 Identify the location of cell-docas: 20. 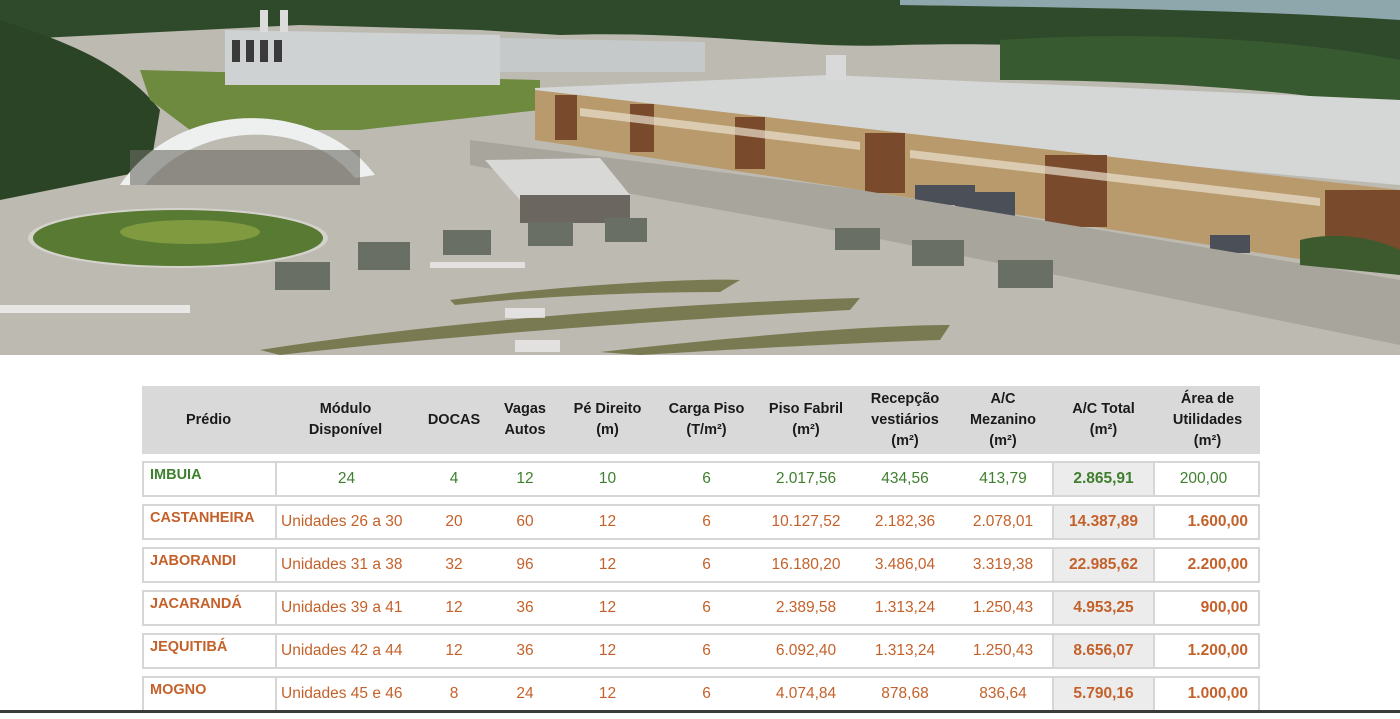
(454, 522).